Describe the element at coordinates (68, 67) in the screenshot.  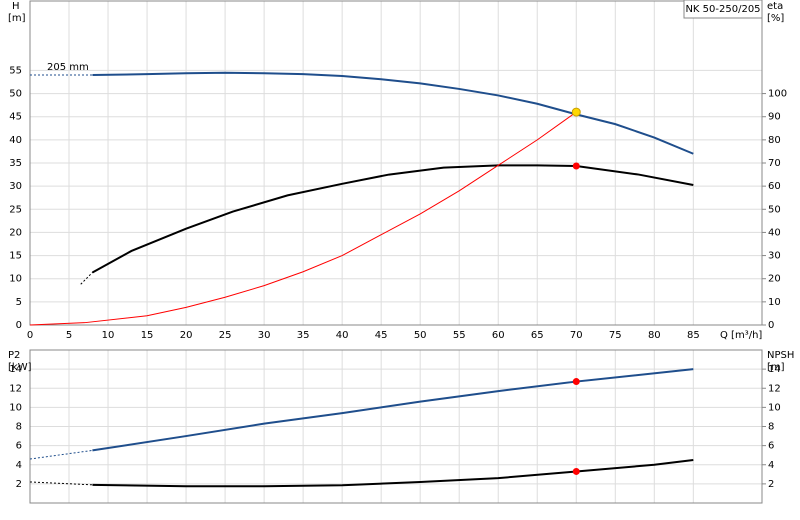
I see `annotation: 205 mm` at that location.